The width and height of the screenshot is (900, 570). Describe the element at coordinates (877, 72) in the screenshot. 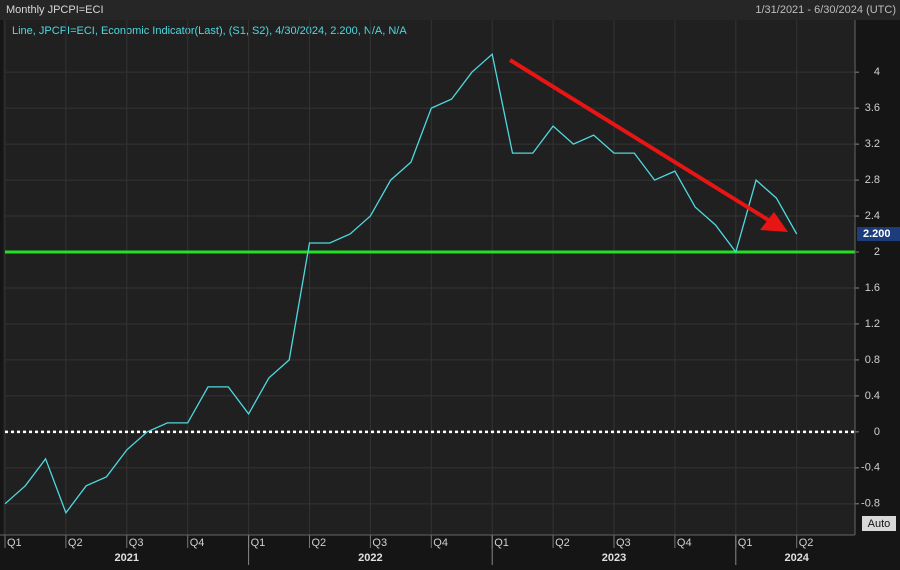

I see `y-tick-label: 4` at that location.